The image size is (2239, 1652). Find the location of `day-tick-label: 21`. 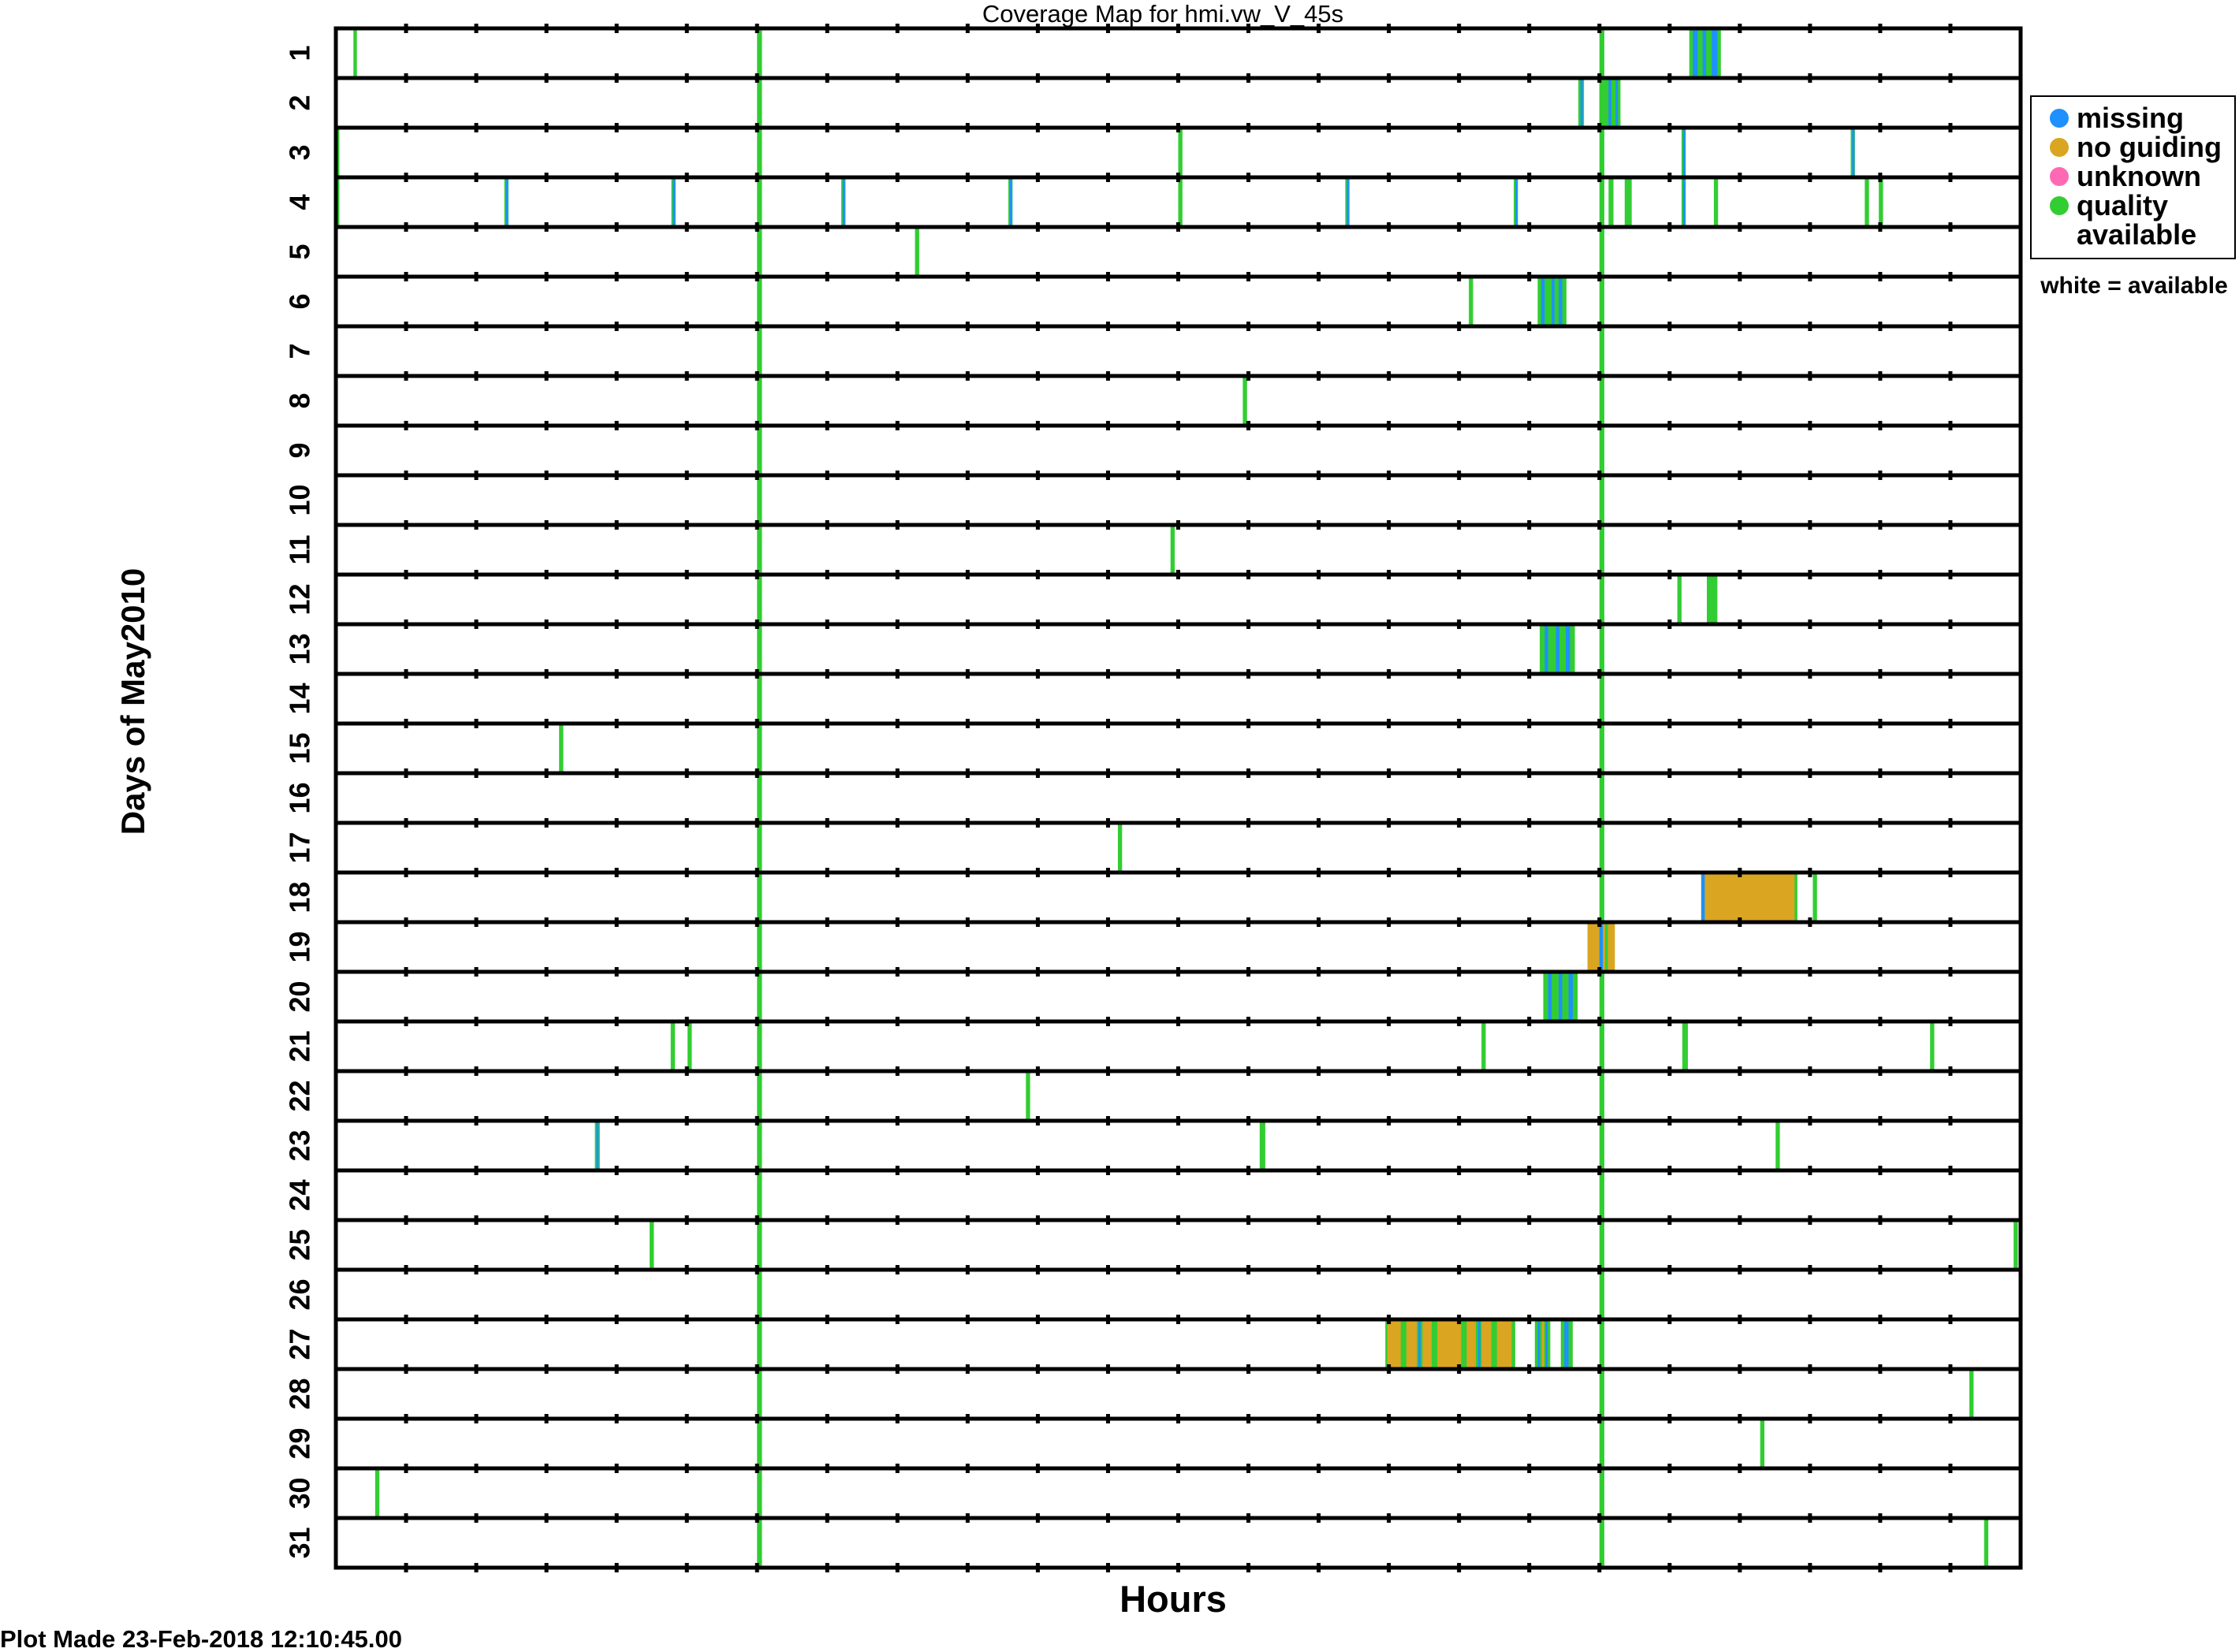

day-tick-label: 21 is located at coordinates (300, 1046).